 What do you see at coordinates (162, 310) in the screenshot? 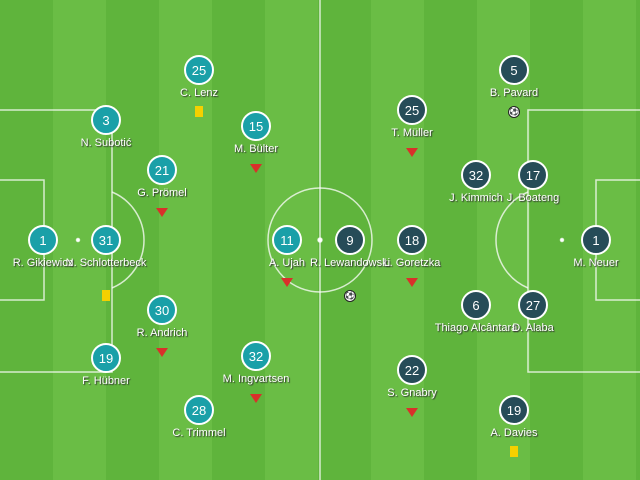
I see `shirt-number: 30` at bounding box center [162, 310].